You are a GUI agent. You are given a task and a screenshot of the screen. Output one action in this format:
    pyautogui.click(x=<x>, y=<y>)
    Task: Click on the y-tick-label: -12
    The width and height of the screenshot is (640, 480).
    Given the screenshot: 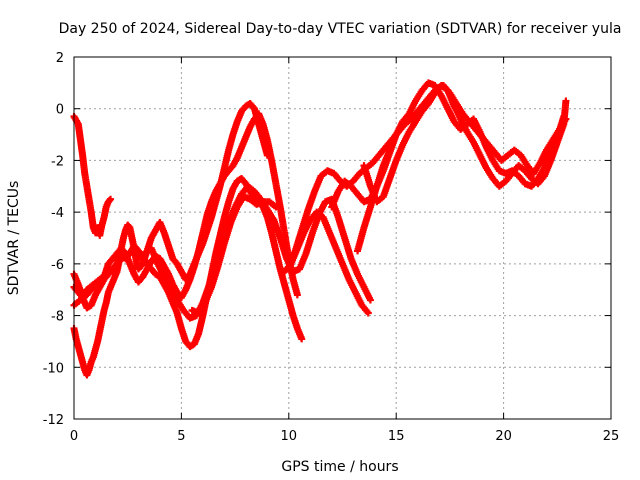 What is the action you would take?
    pyautogui.click(x=53, y=420)
    